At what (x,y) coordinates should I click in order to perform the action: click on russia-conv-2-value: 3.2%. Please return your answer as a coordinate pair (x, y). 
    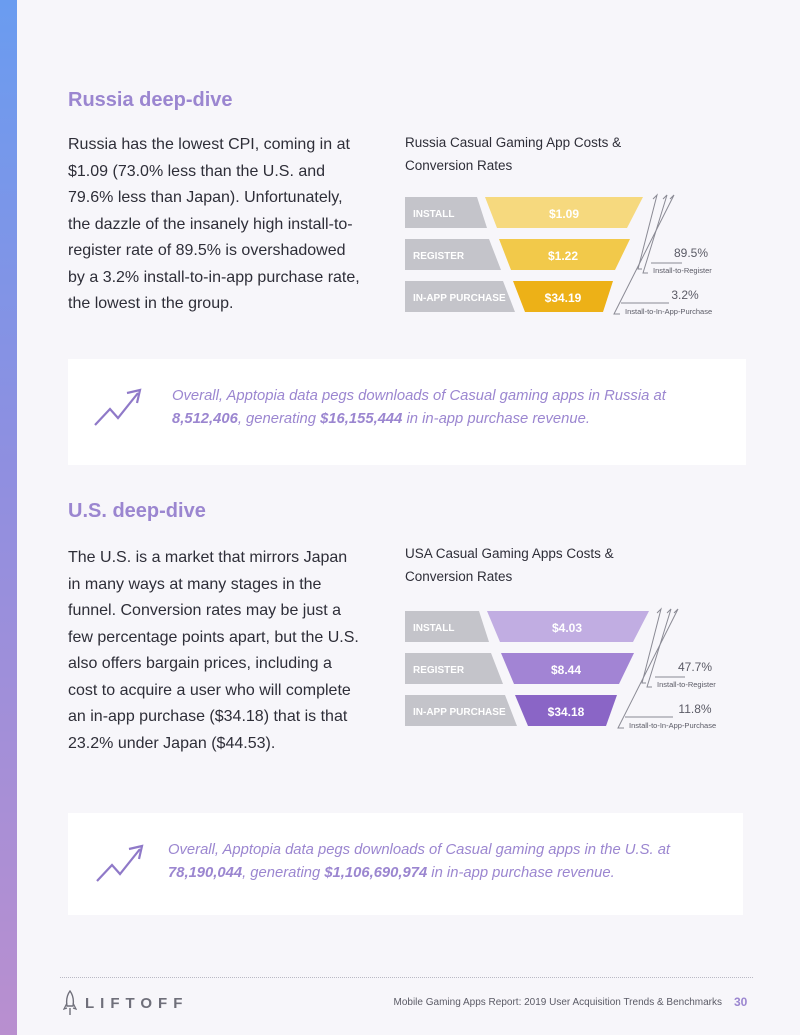
    Looking at the image, I should click on (685, 295).